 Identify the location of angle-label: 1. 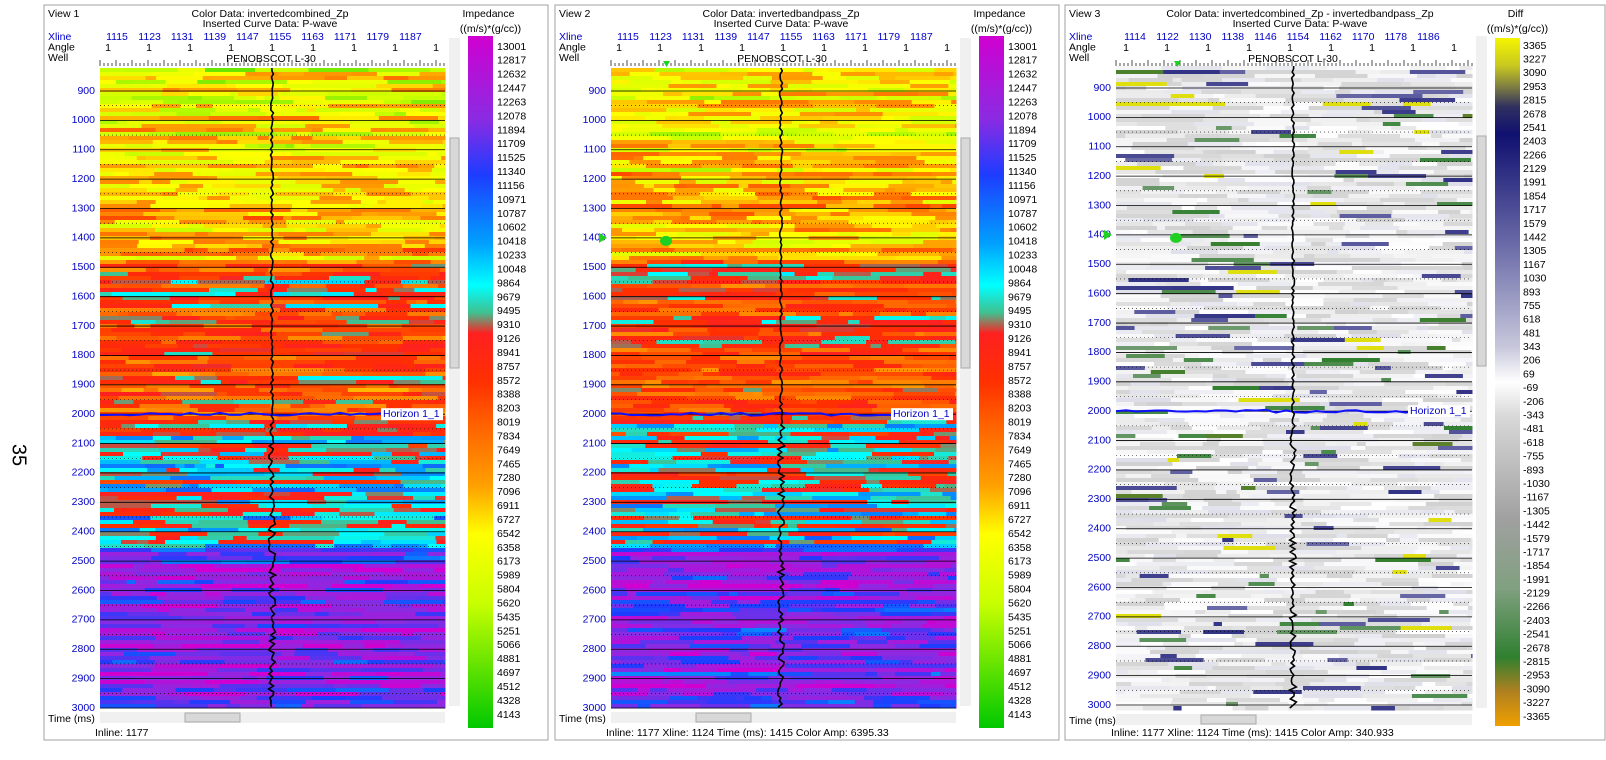
(619, 48).